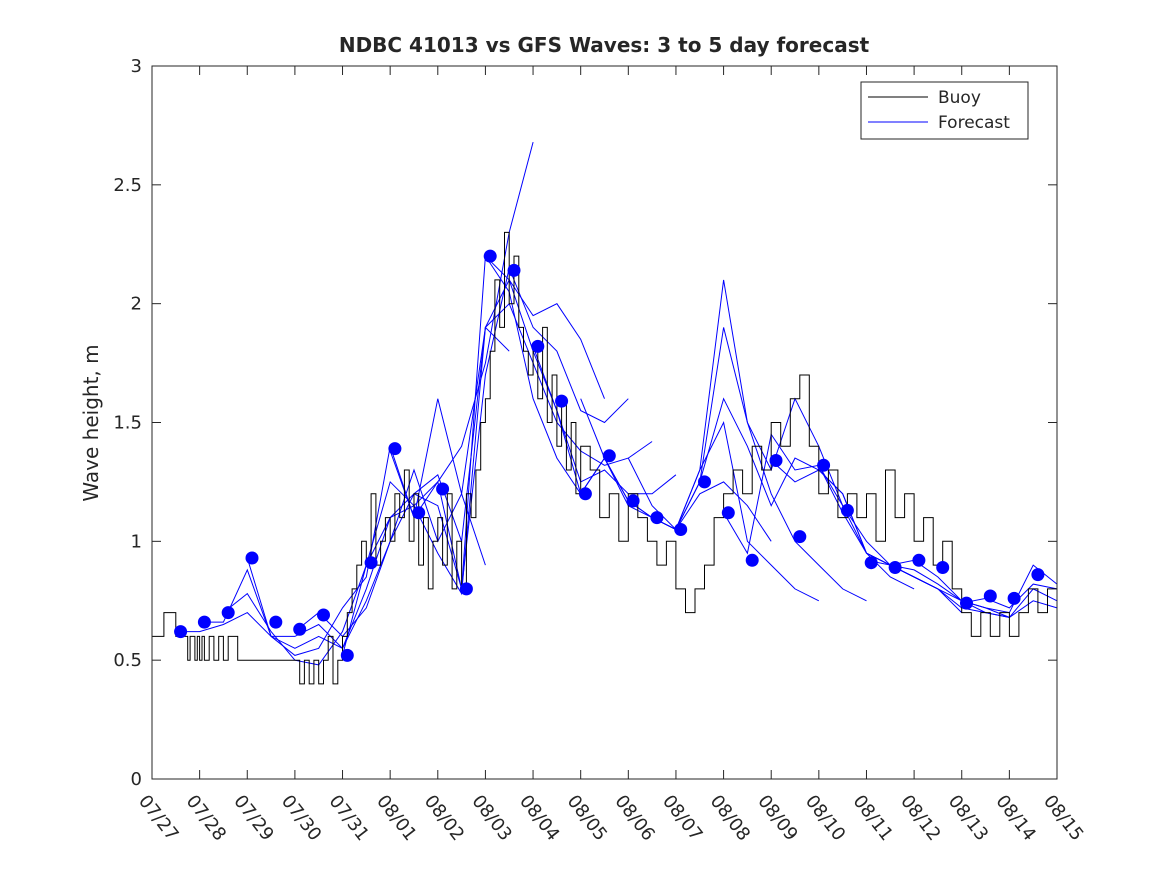 Image resolution: width=1167 pixels, height=875 pixels. Describe the element at coordinates (959, 98) in the screenshot. I see `legend-label-buoy: Buoy` at that location.